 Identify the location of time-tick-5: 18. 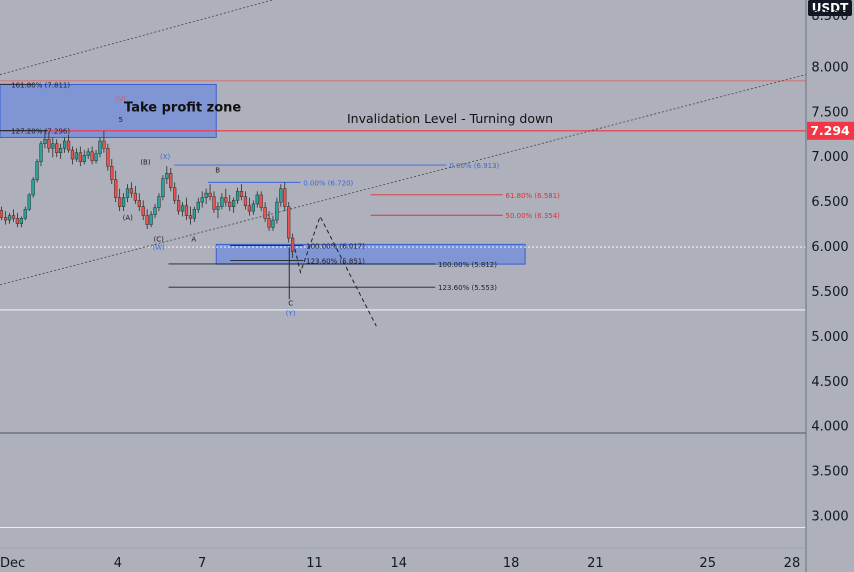
(511, 563).